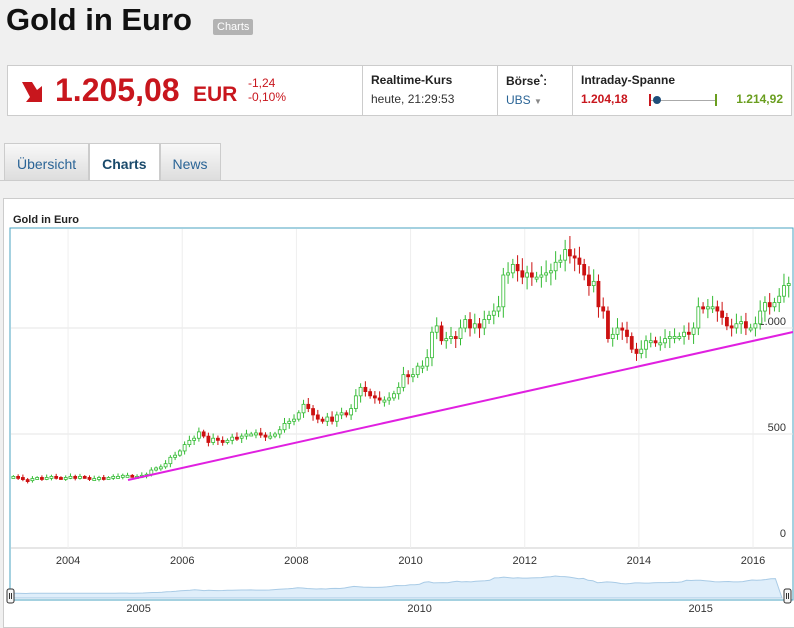 This screenshot has width=794, height=628. What do you see at coordinates (783, 534) in the screenshot?
I see `y-tick-label: 0` at bounding box center [783, 534].